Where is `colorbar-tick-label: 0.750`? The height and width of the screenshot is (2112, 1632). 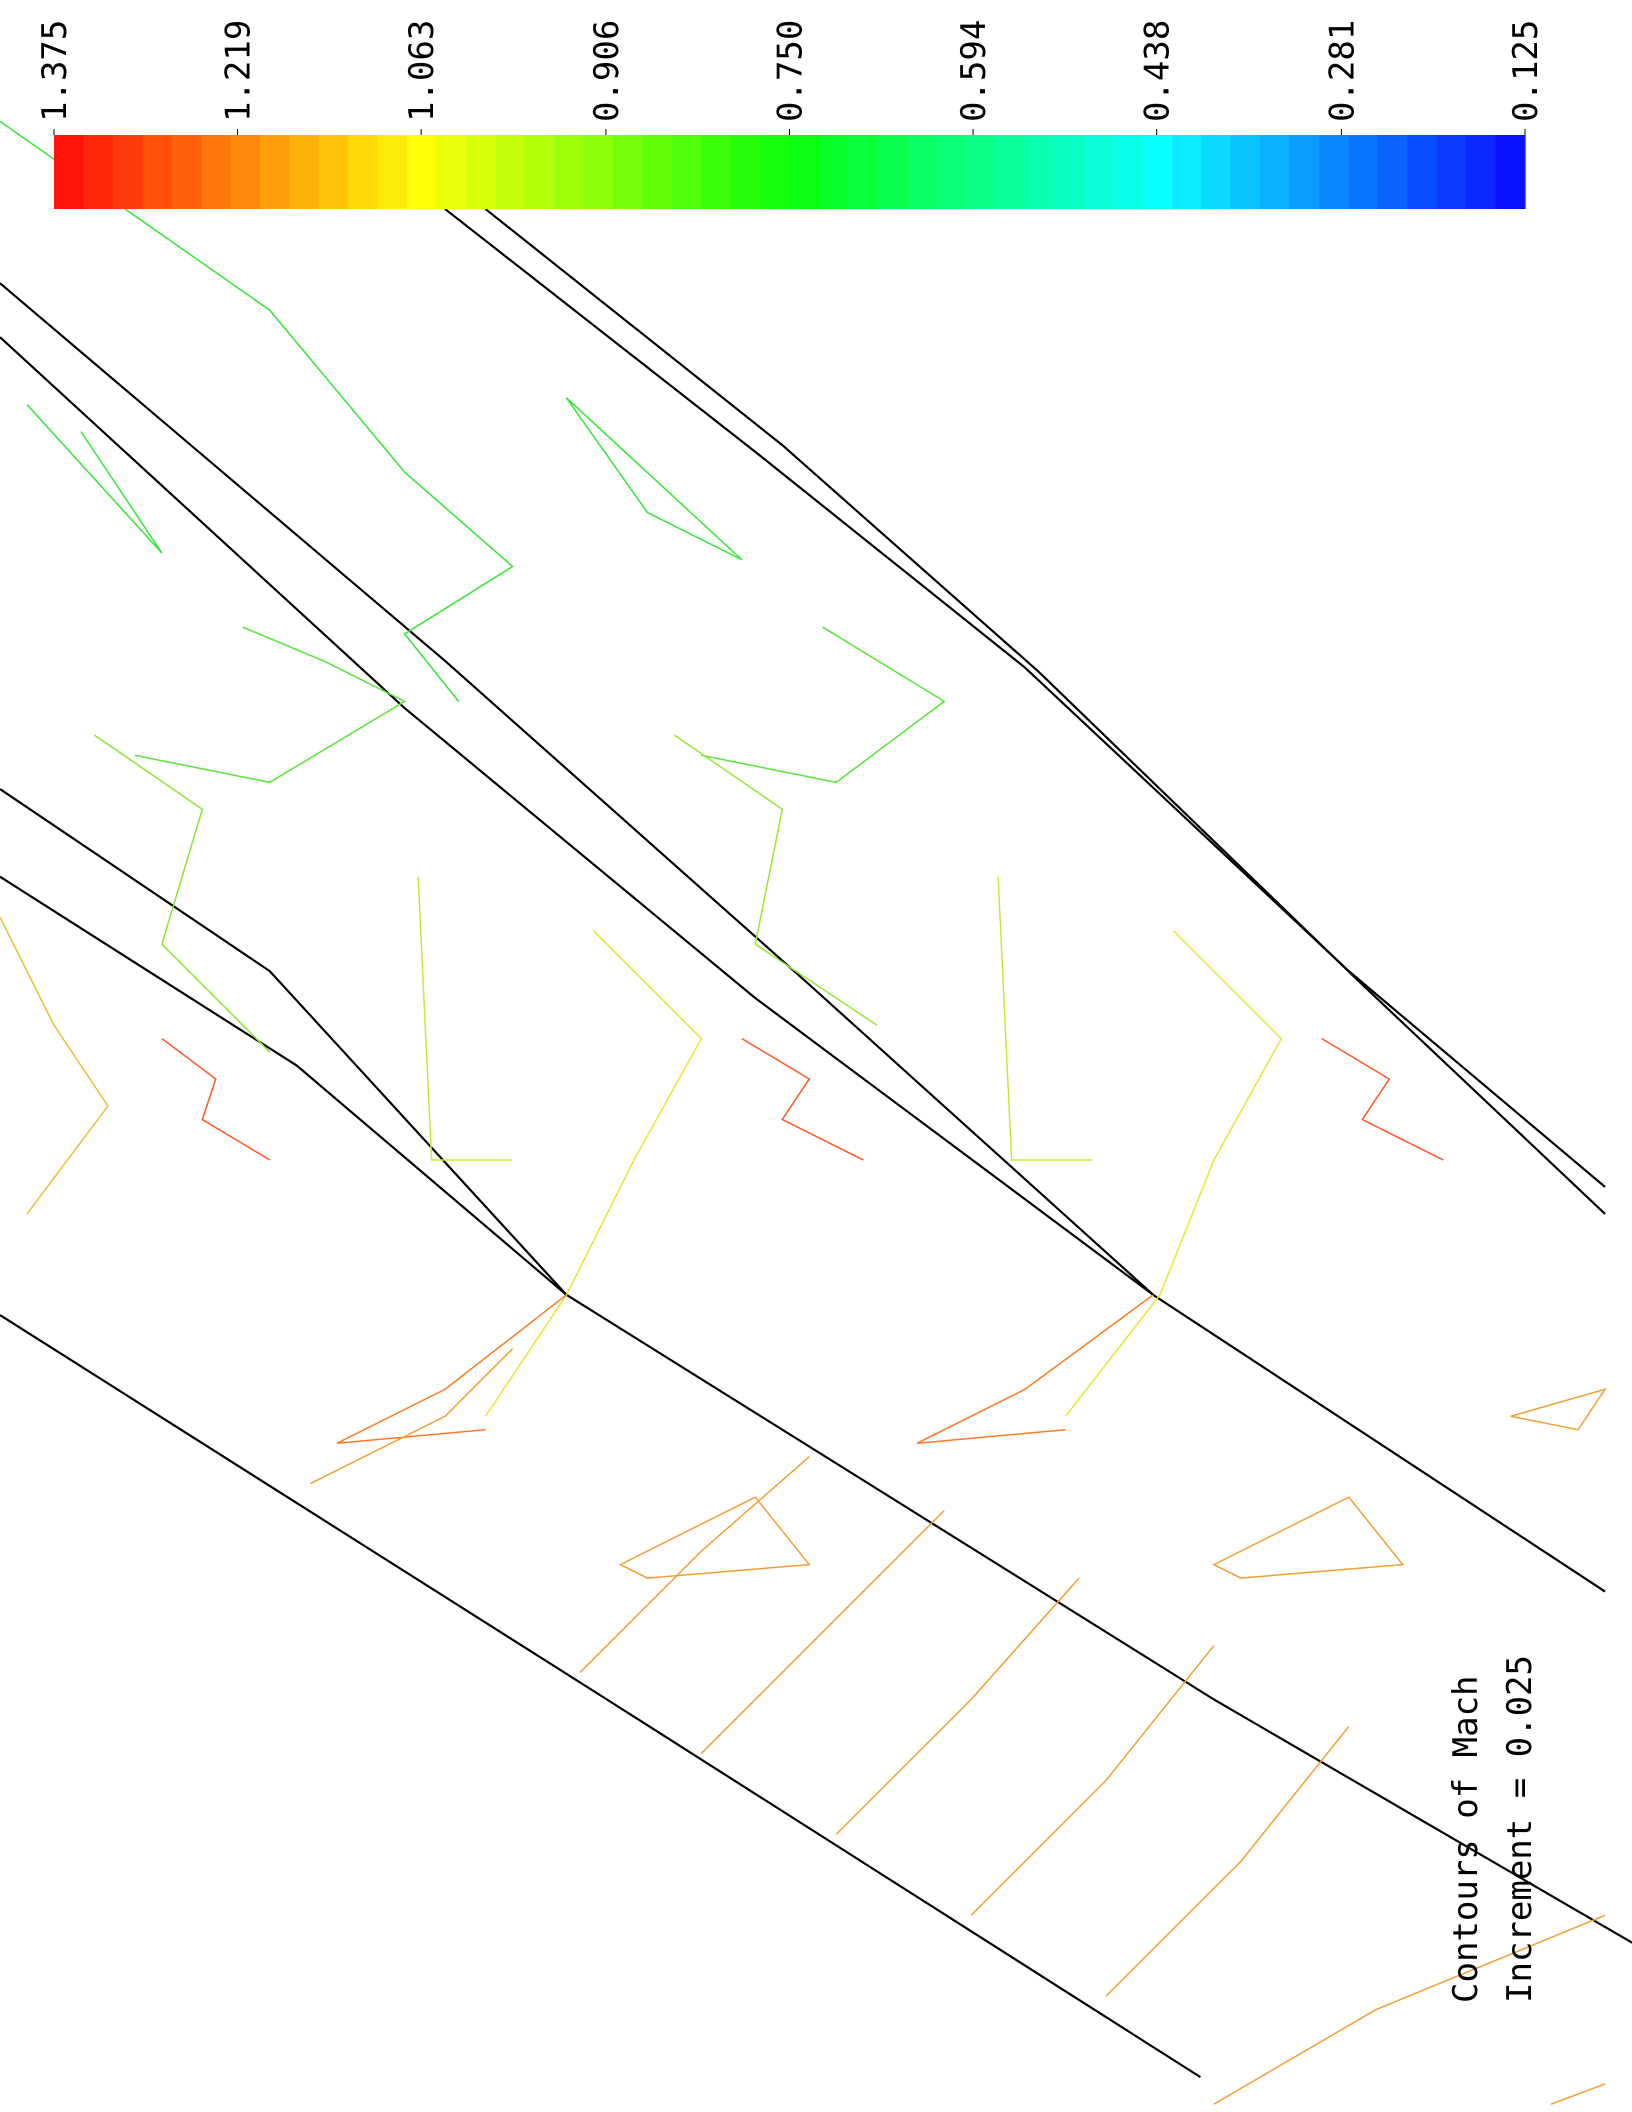
colorbar-tick-label: 0.750 is located at coordinates (791, 71).